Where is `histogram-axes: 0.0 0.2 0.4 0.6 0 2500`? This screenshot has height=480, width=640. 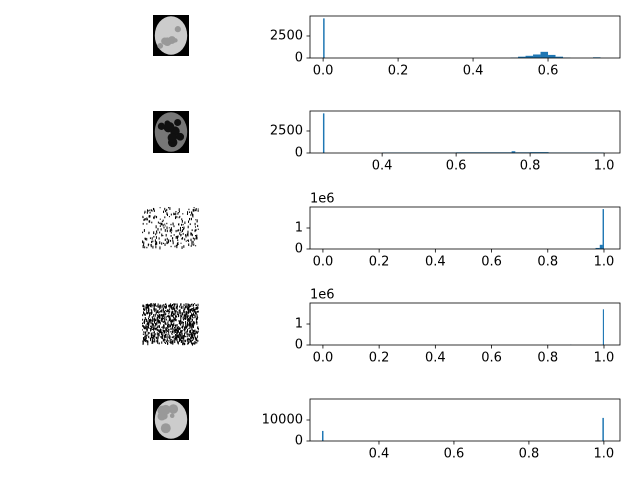
histogram-axes: 0.0 0.2 0.4 0.6 0 2500 is located at coordinates (445, 47).